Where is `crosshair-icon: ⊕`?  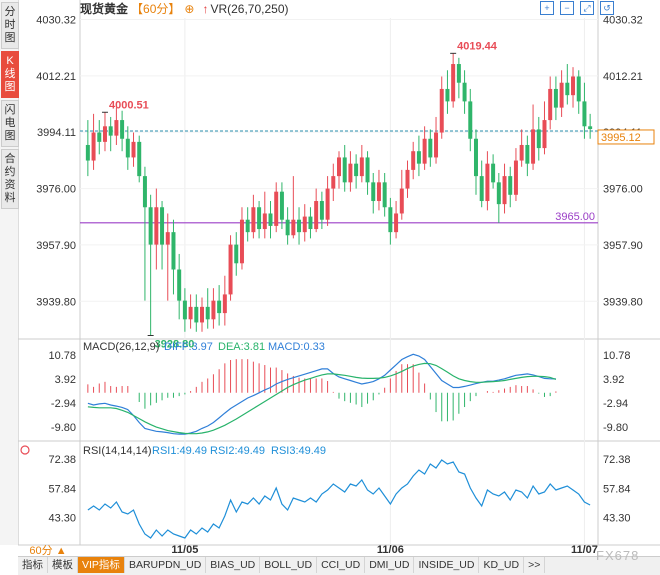
crosshair-icon: ⊕ is located at coordinates (189, 9).